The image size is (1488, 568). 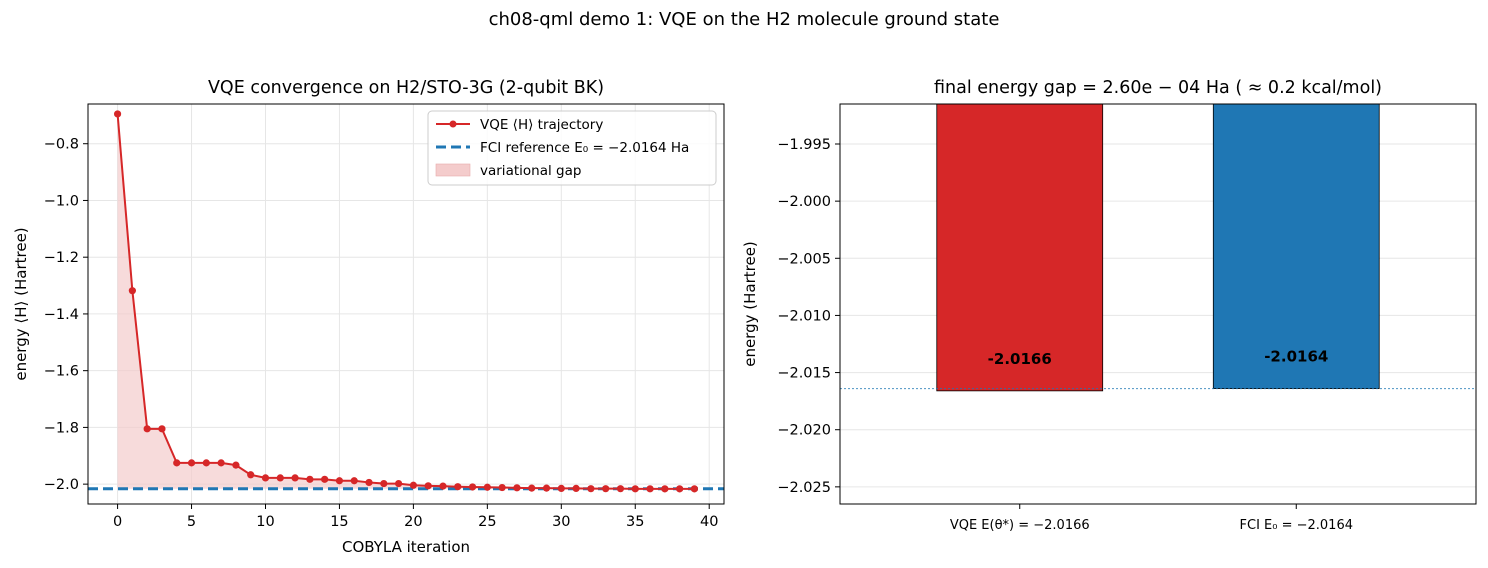 What do you see at coordinates (453, 170) in the screenshot?
I see `legend-gap-swatch-icon` at bounding box center [453, 170].